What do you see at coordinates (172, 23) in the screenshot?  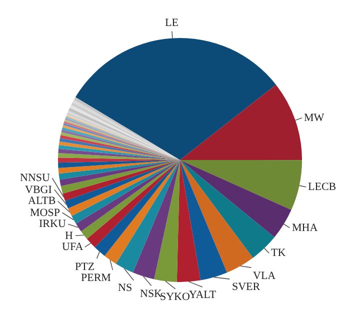 I see `slice-label: LE` at bounding box center [172, 23].